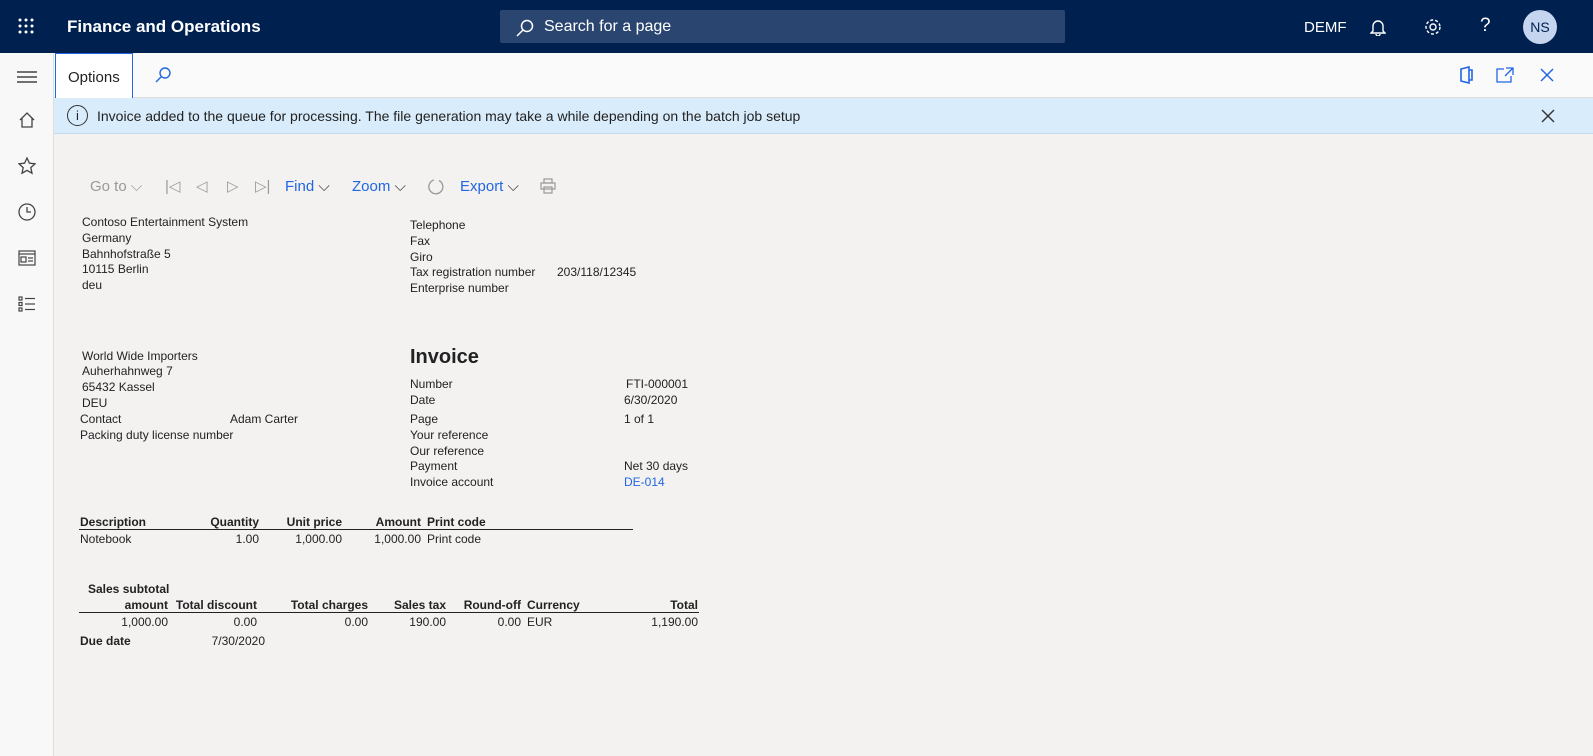  Describe the element at coordinates (1505, 75) in the screenshot. I see `popout-icon` at that location.